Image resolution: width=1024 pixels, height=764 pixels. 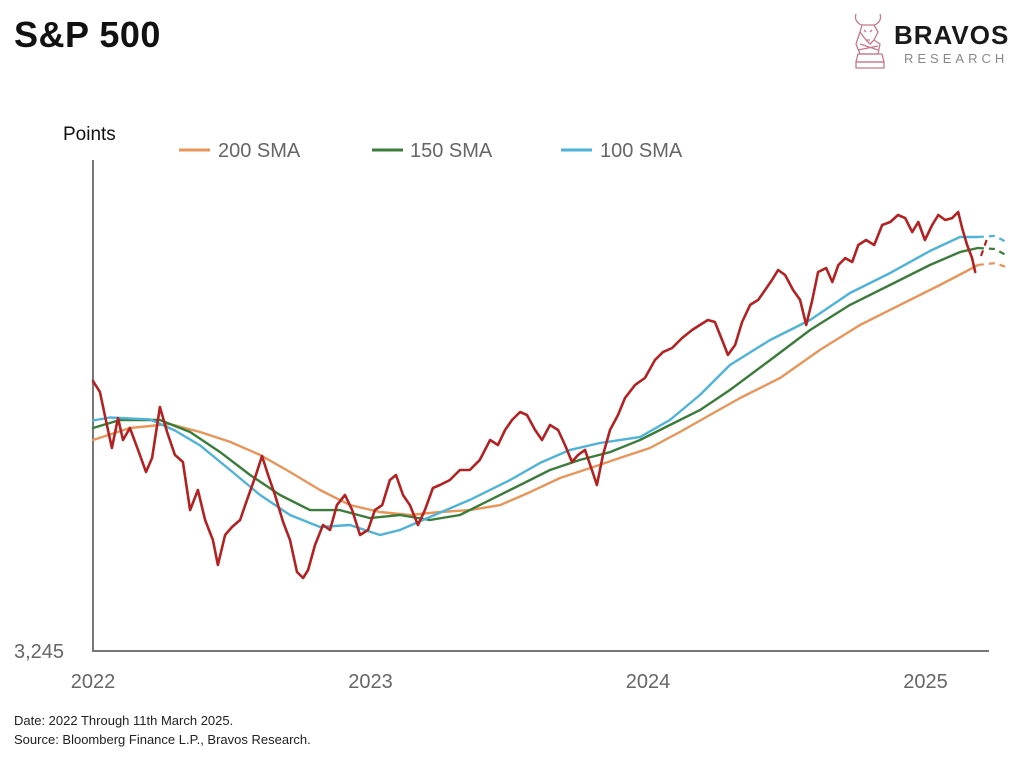 What do you see at coordinates (124, 720) in the screenshot?
I see `date-note: Date: 2022 Through 11th March 2025.` at bounding box center [124, 720].